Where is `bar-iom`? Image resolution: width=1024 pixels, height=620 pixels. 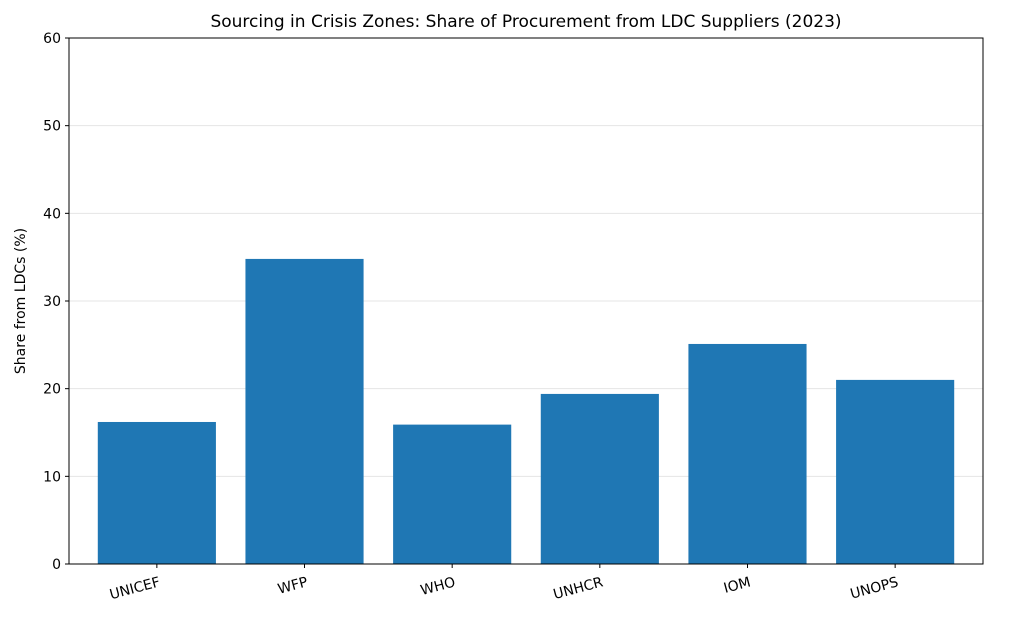
bar-iom is located at coordinates (747, 453).